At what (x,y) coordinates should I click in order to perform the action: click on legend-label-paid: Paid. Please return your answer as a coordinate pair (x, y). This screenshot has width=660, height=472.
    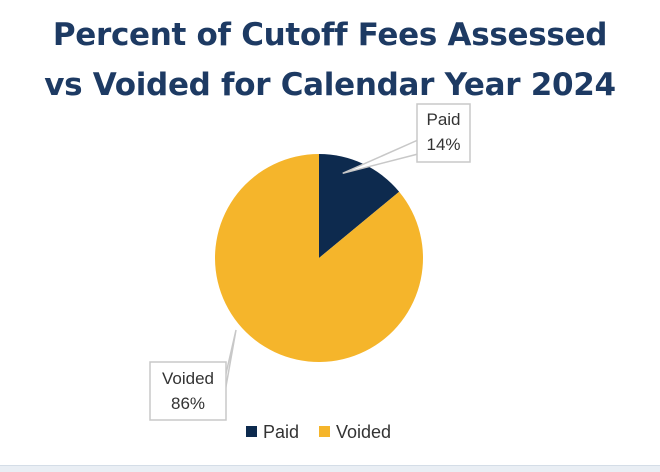
    Looking at the image, I should click on (281, 432).